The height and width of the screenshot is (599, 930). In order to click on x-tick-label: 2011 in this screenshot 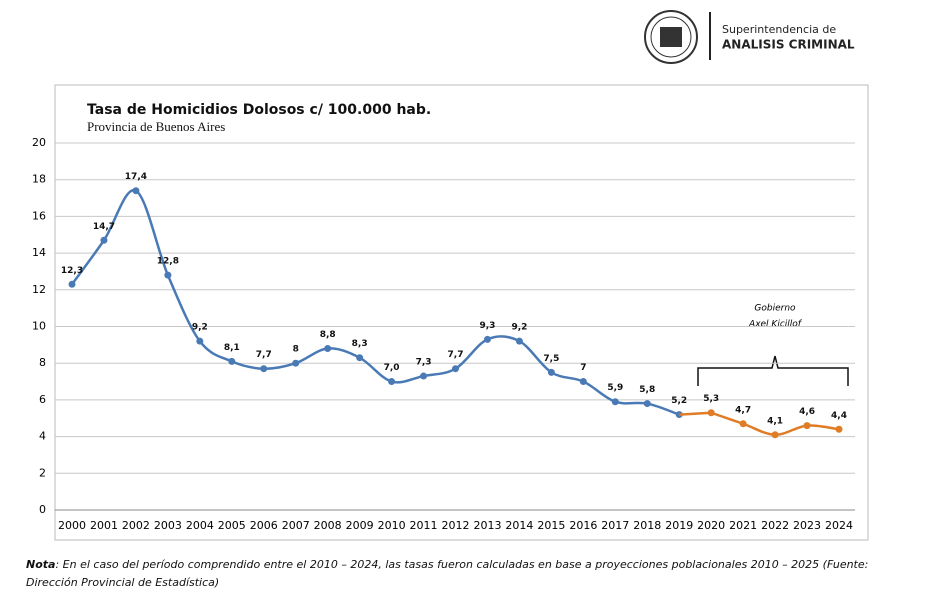, I will do `click(424, 525)`.